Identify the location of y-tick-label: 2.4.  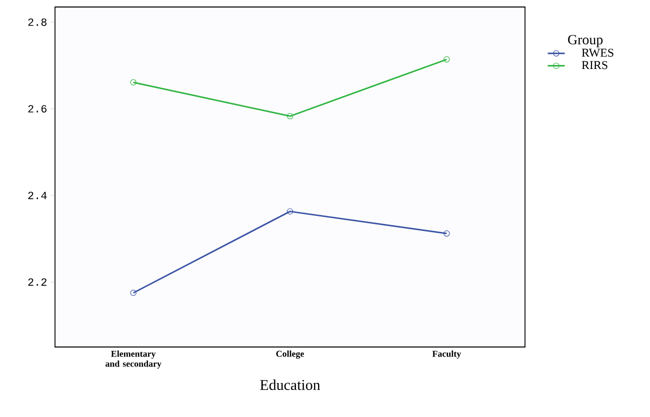
(37, 196).